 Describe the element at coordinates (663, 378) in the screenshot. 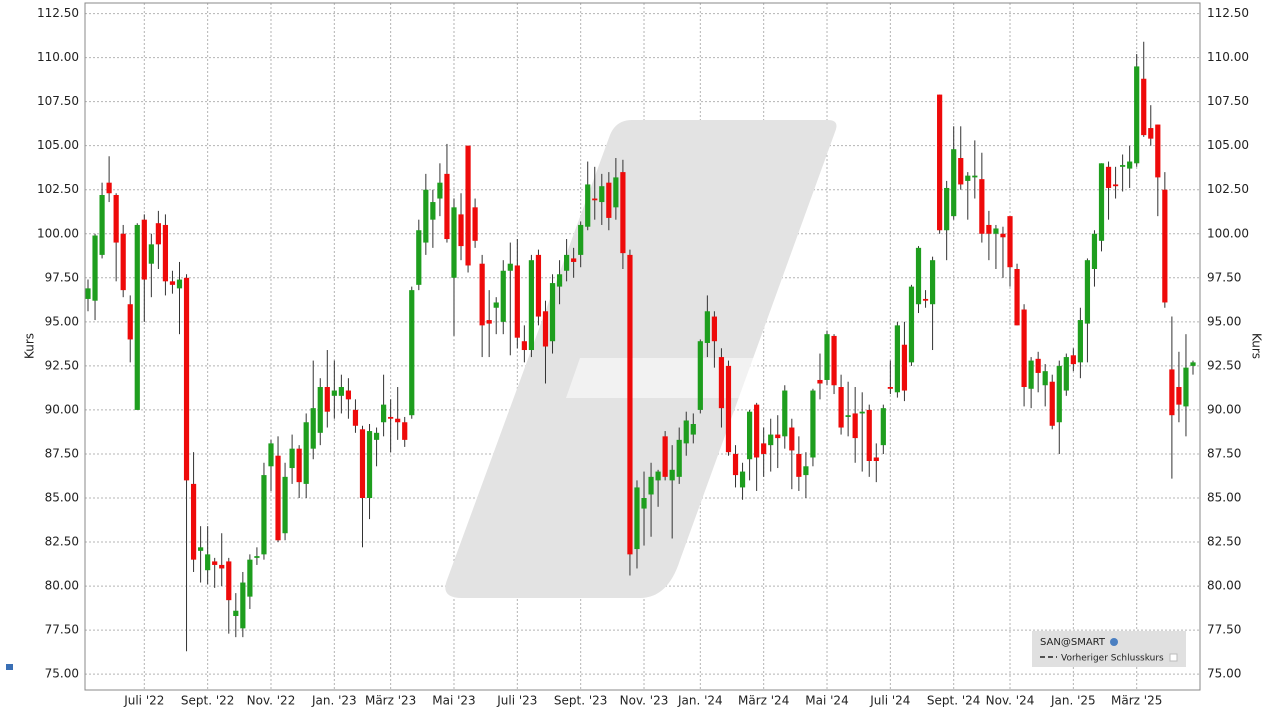

I see `watermark-cut` at that location.